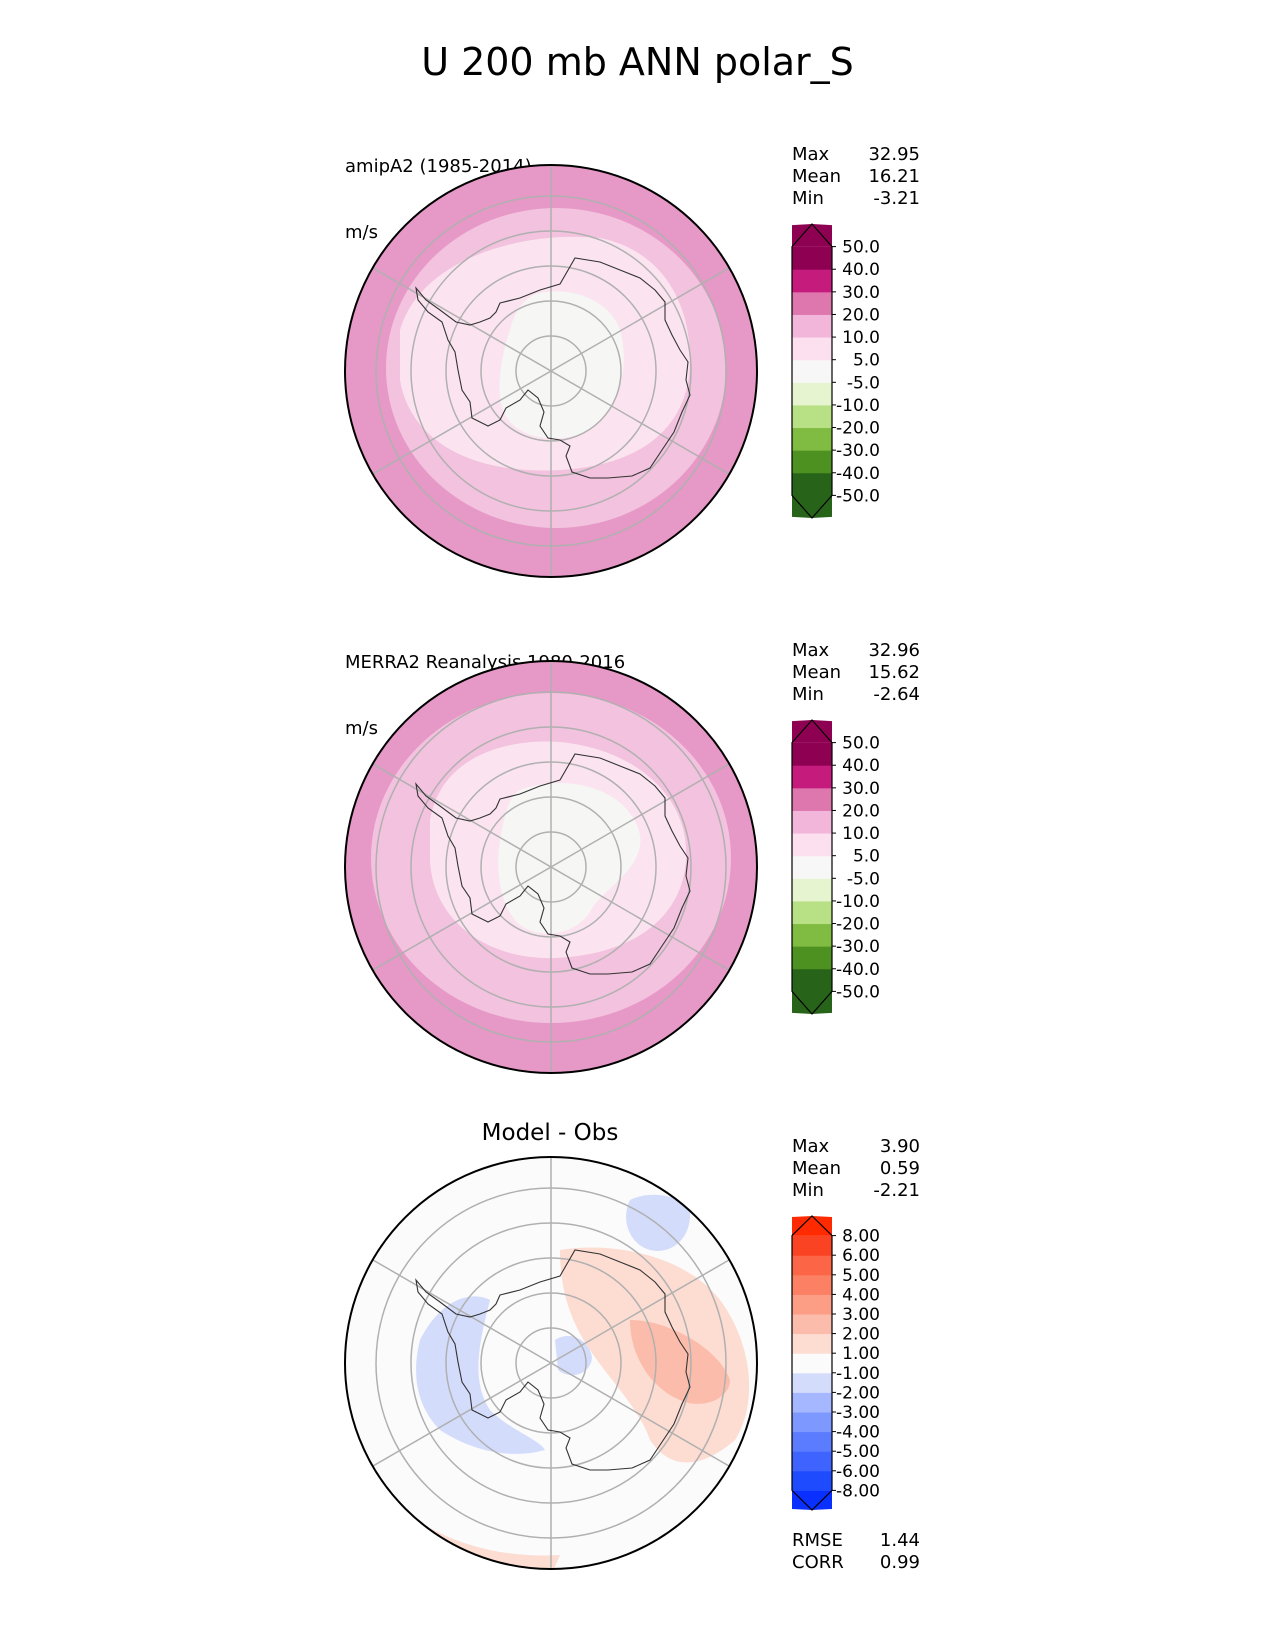 The width and height of the screenshot is (1275, 1650). I want to click on panel2-coastline, so click(553, 864).